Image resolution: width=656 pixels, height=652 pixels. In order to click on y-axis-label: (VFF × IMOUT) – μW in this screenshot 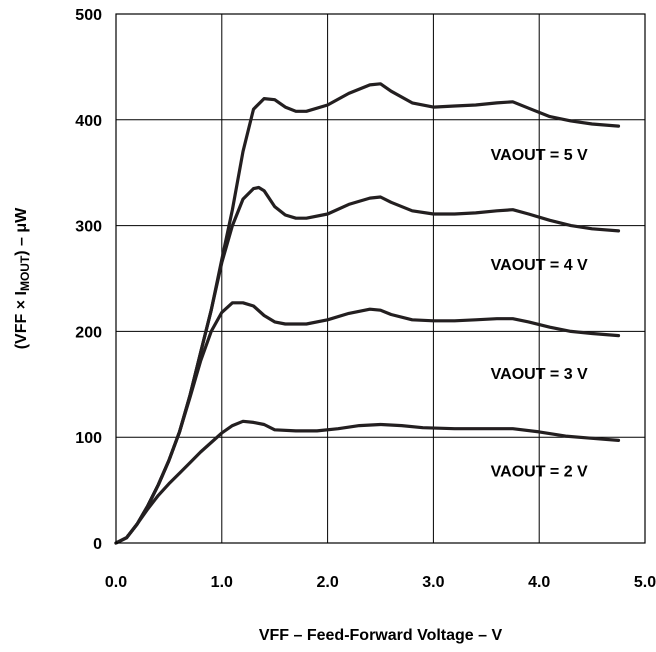, I will do `click(22, 278)`.